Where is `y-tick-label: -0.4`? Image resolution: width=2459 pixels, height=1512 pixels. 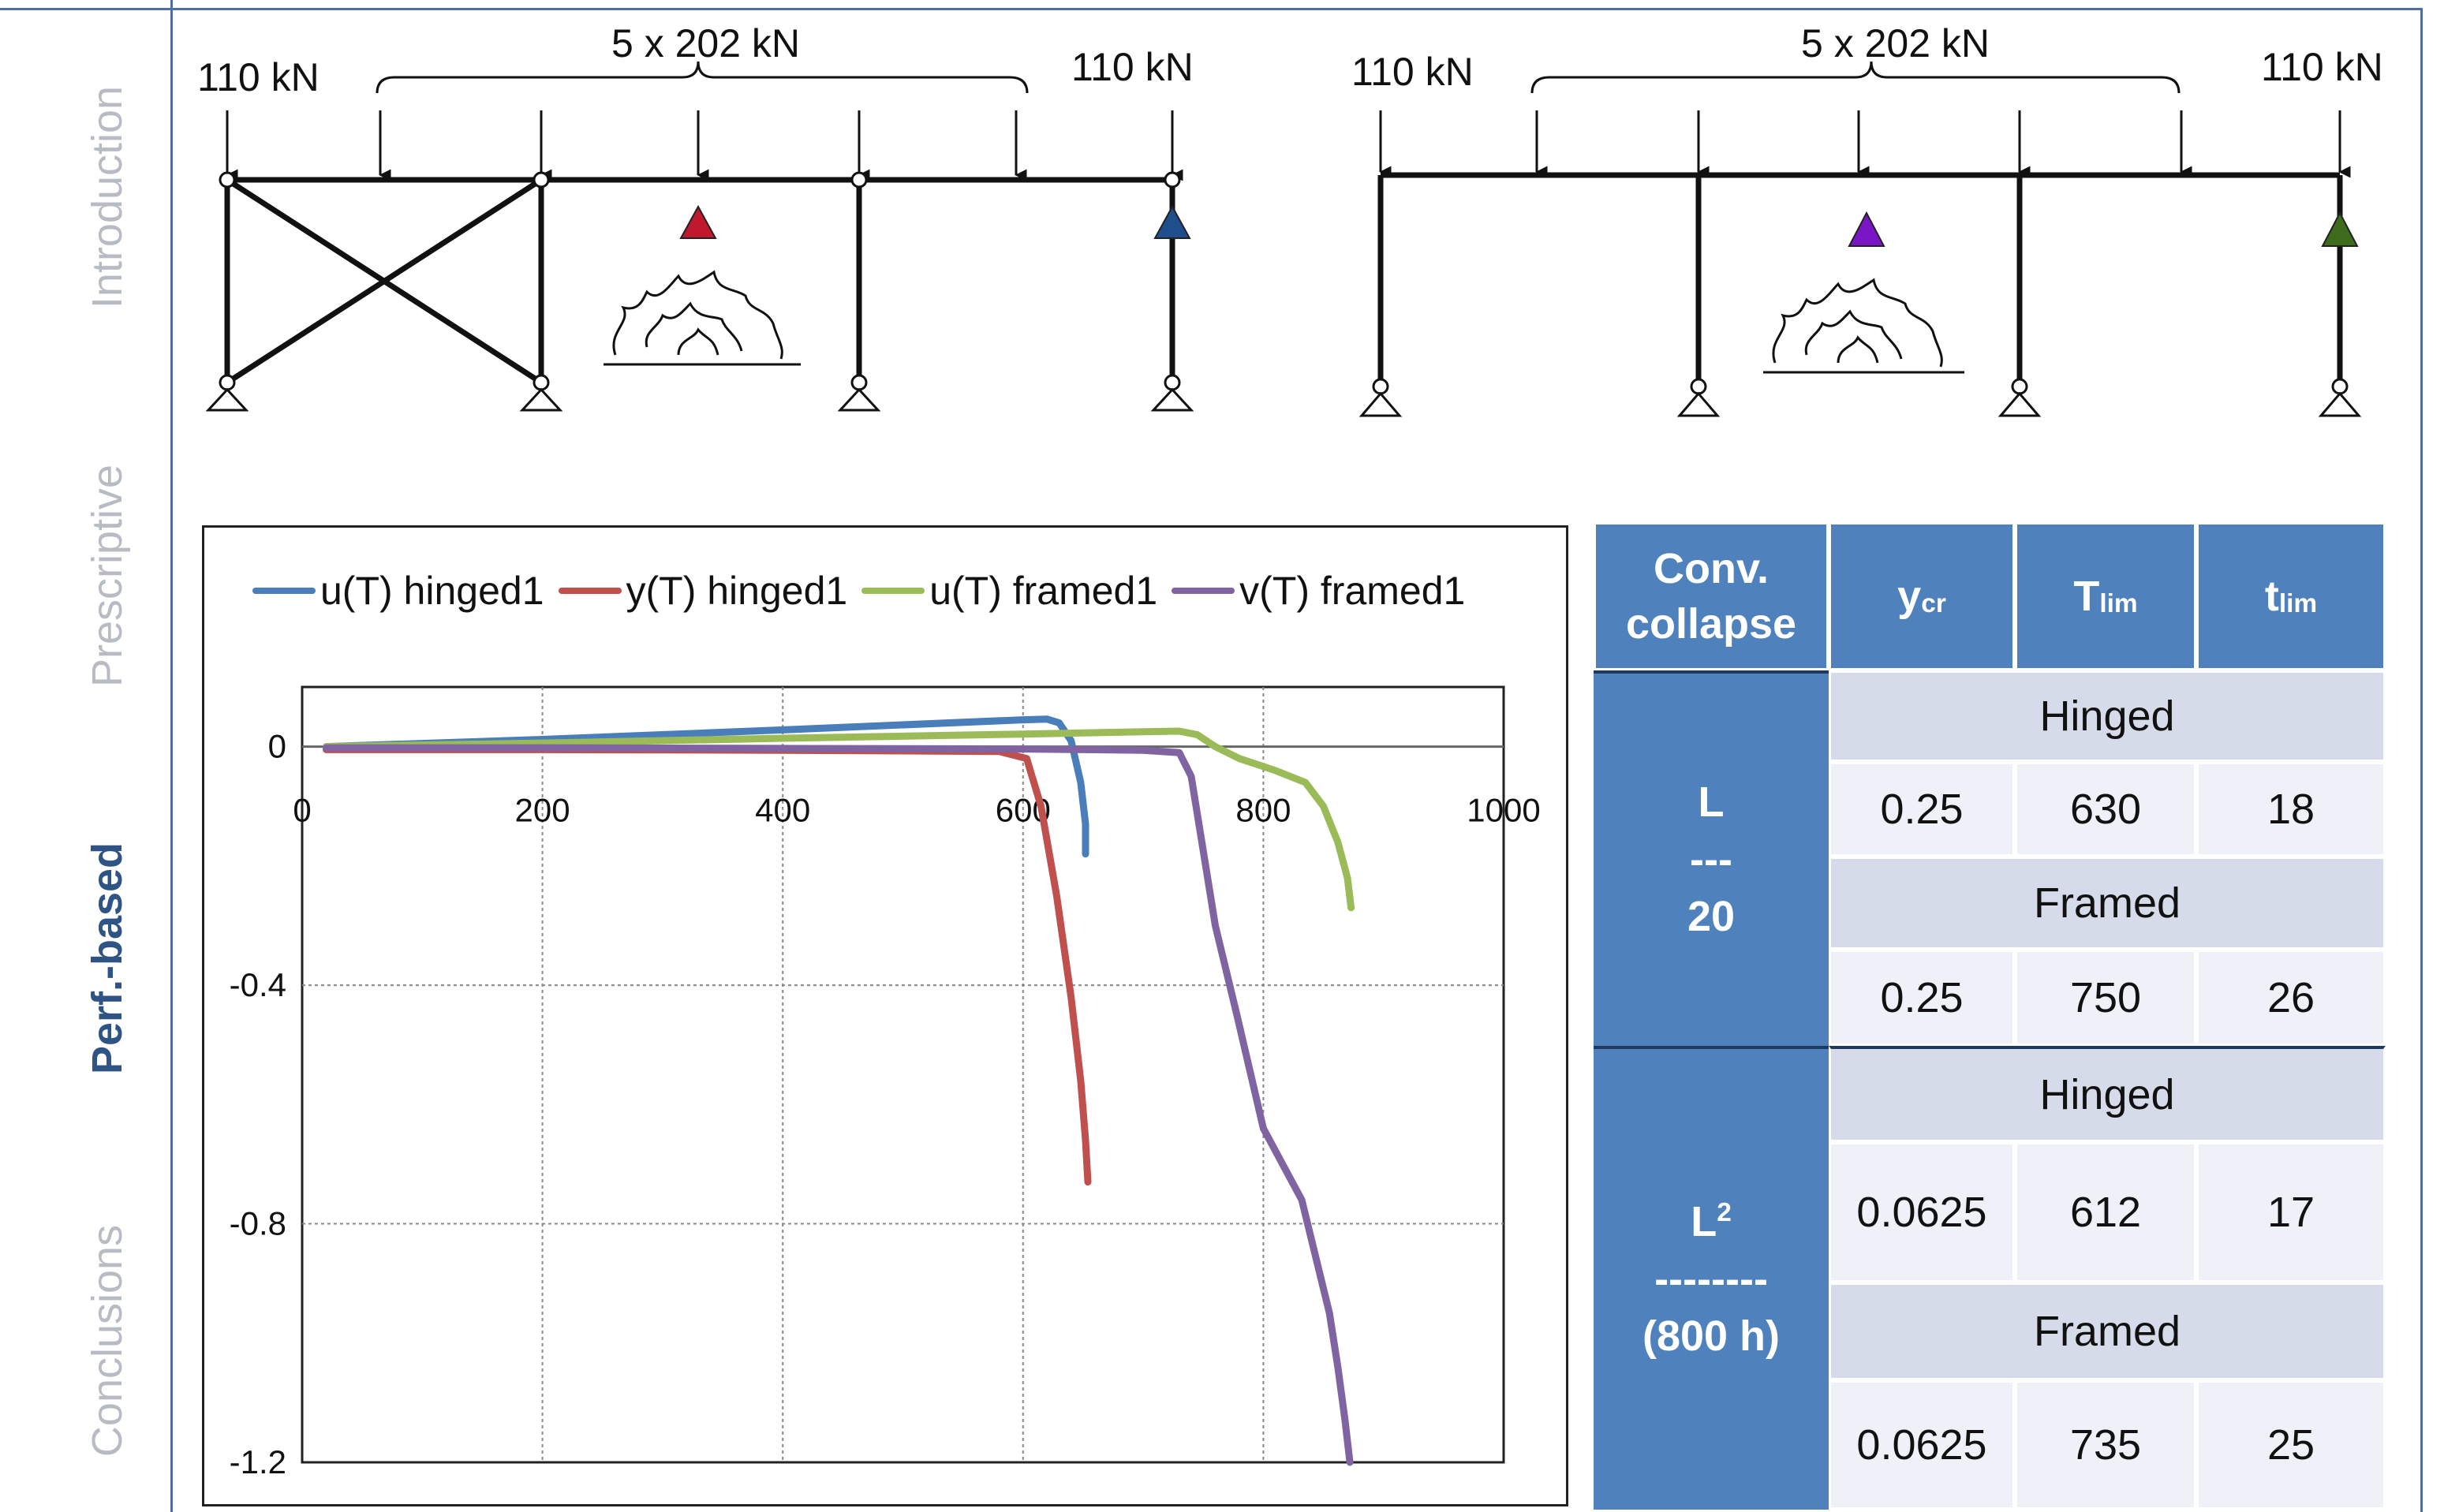 y-tick-label: -0.4 is located at coordinates (258, 984).